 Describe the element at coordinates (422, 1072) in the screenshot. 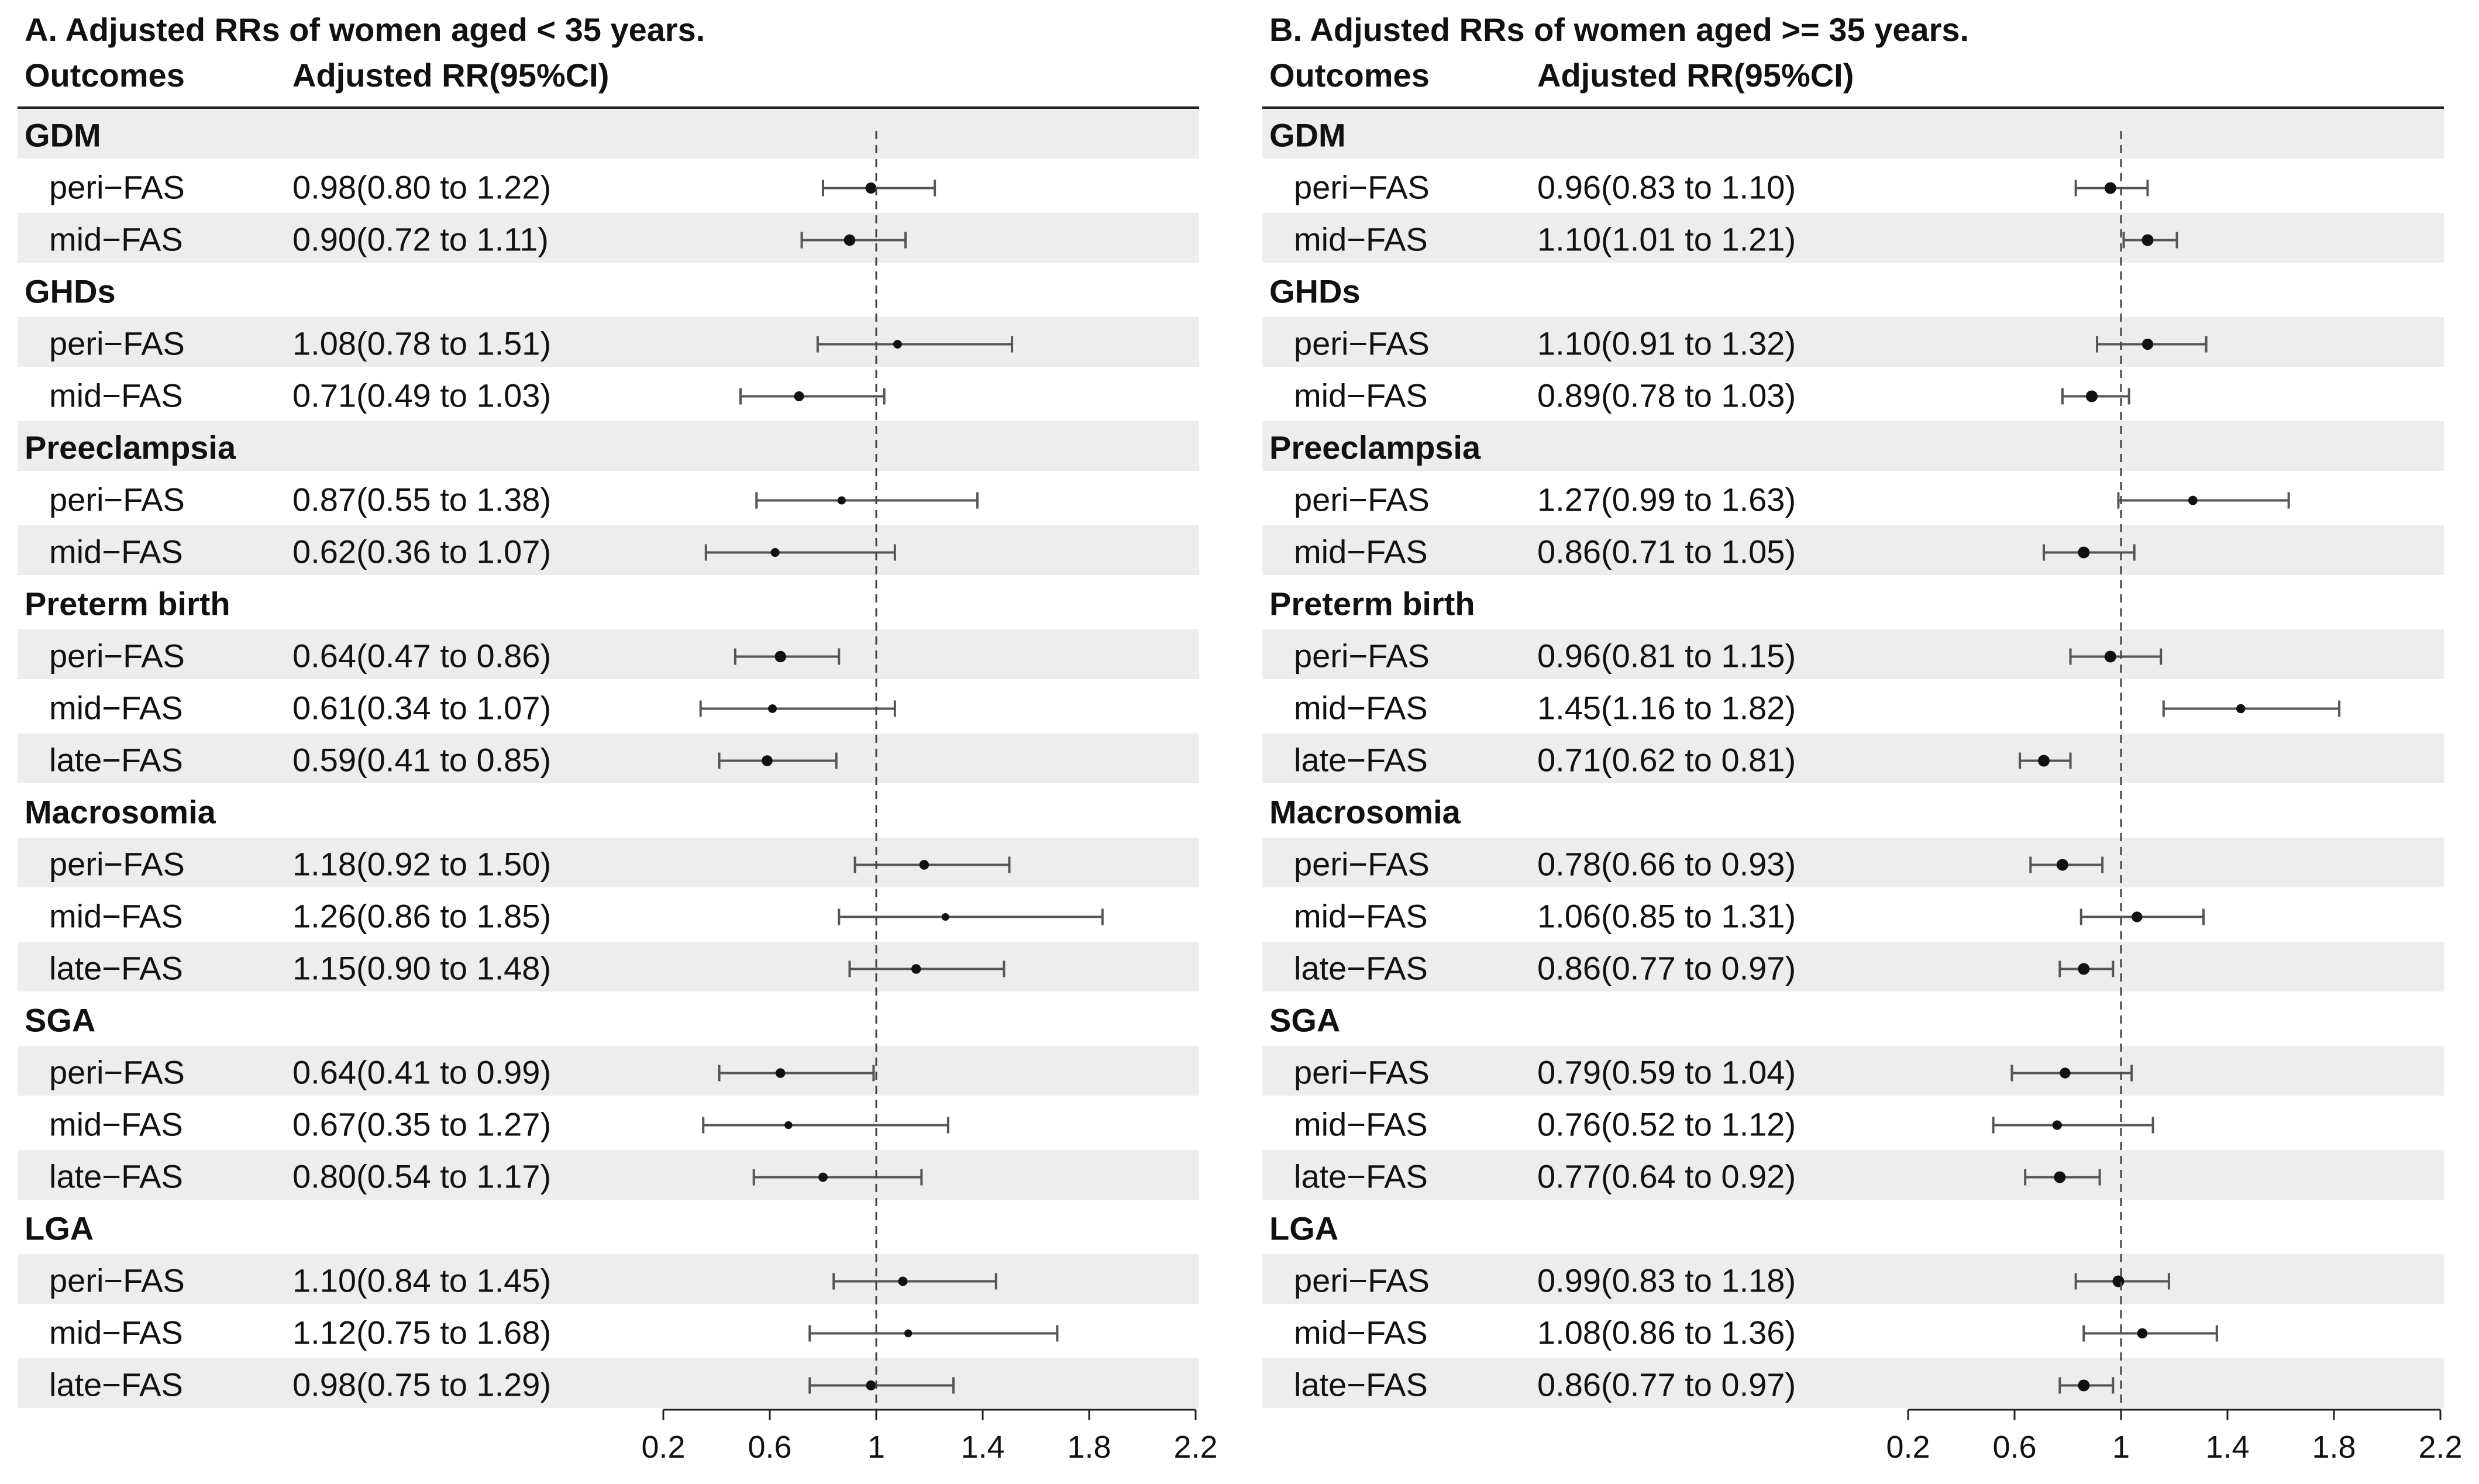

I see `rr-value: 0.64(0.41 to 0.99)` at that location.